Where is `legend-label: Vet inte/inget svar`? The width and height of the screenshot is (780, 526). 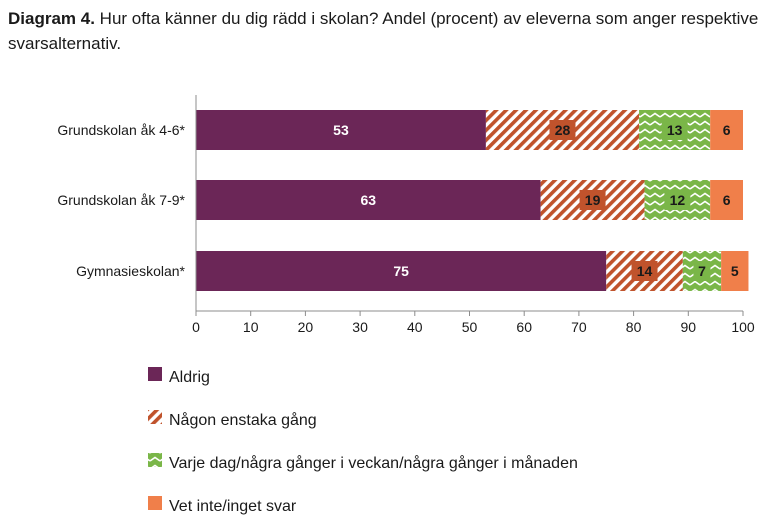
legend-label: Vet inte/inget svar is located at coordinates (233, 506).